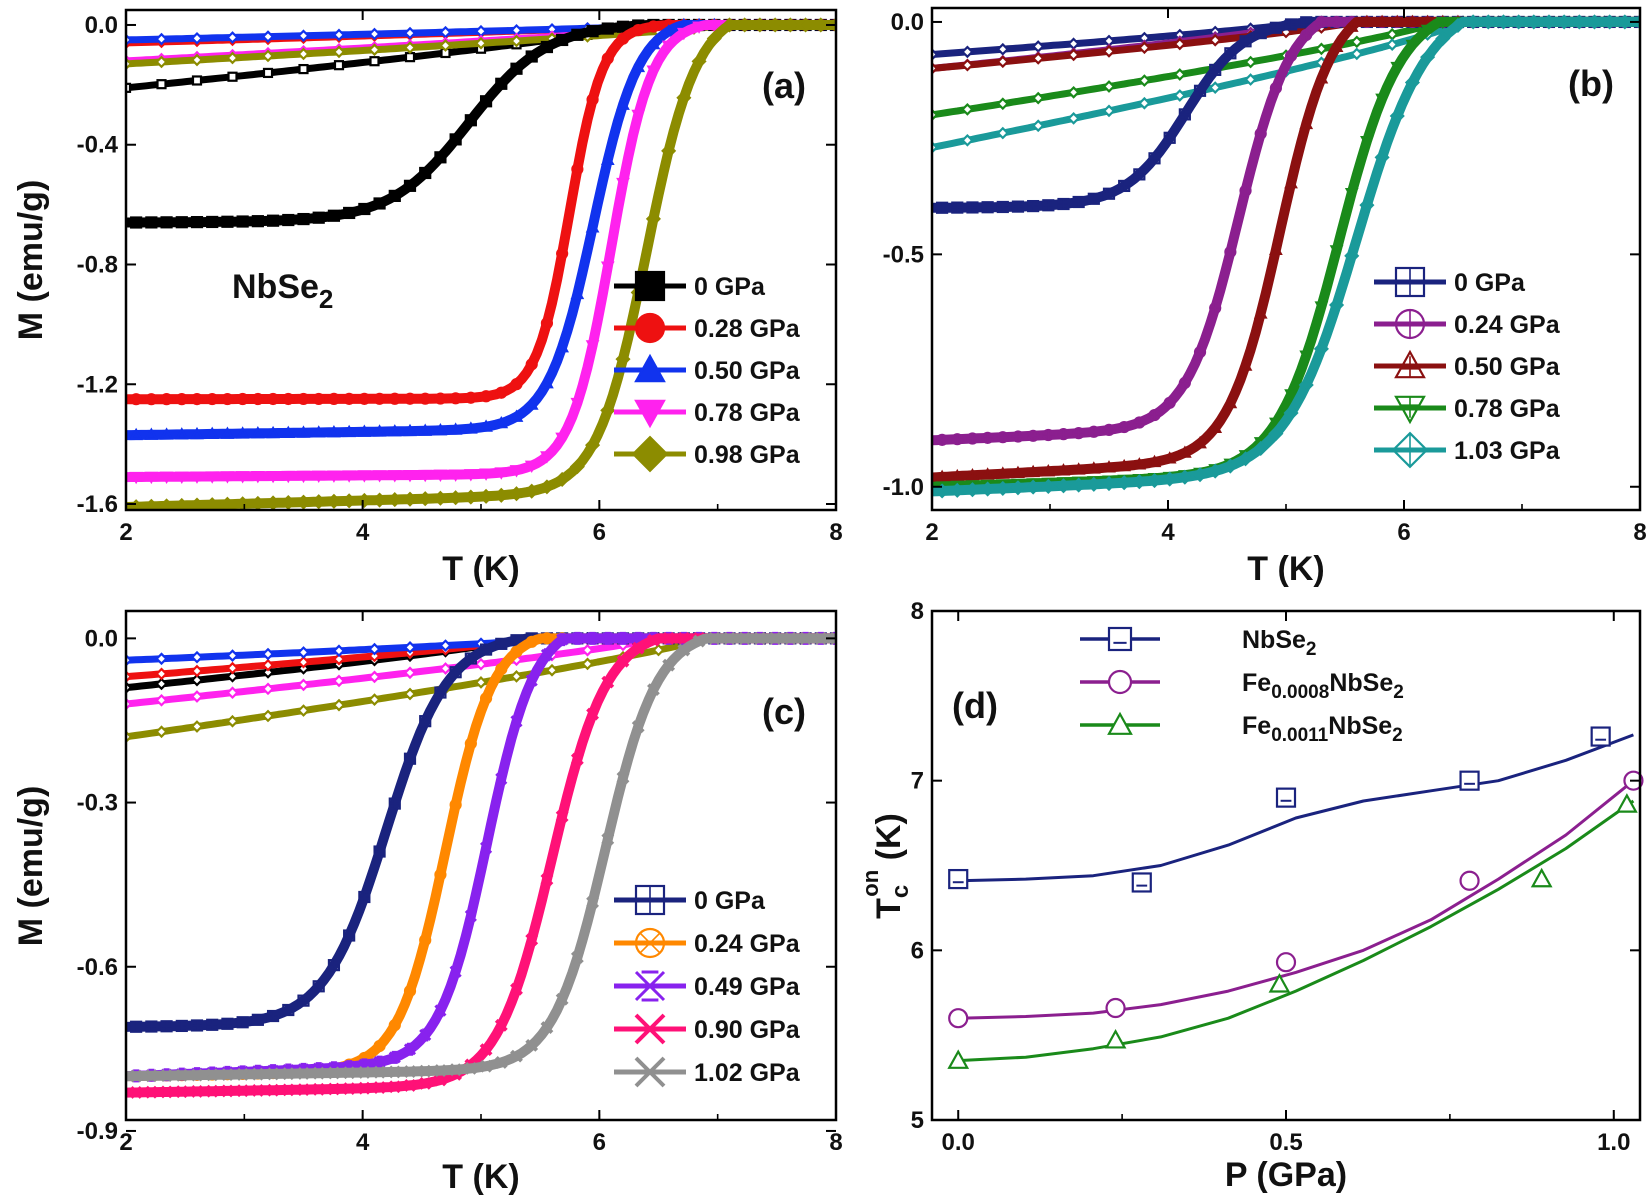 The height and width of the screenshot is (1201, 1650). What do you see at coordinates (650, 943) in the screenshot?
I see `legend-marker-x` at bounding box center [650, 943].